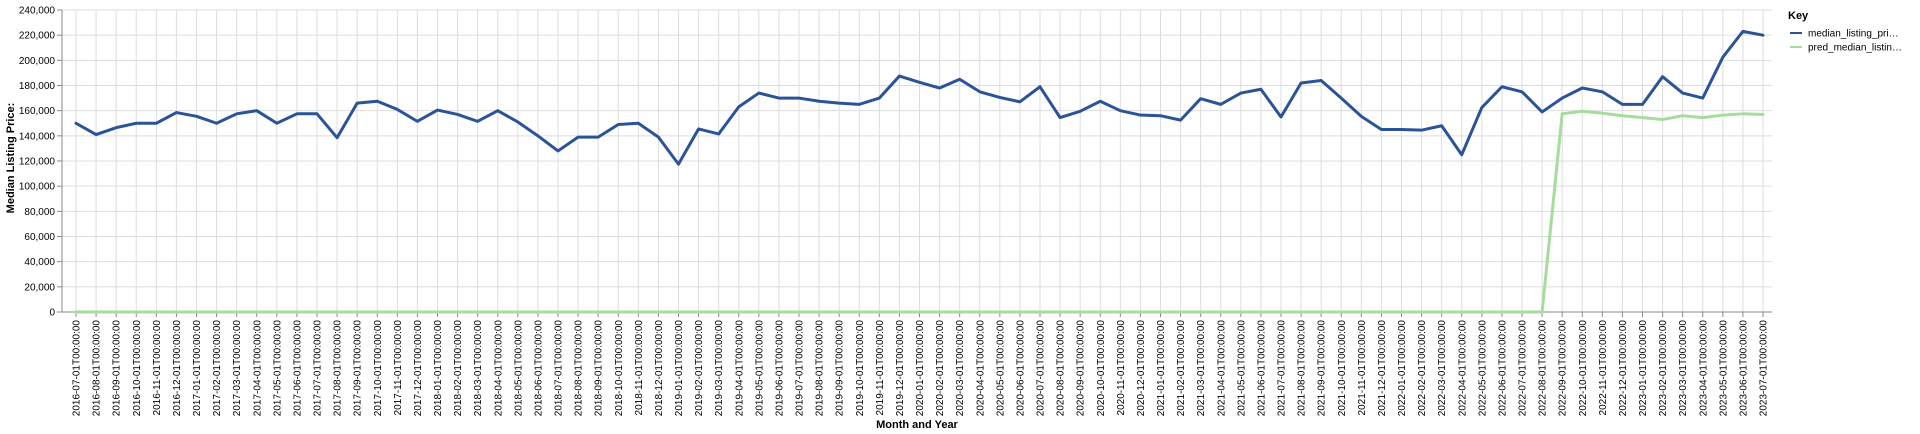 This screenshot has height=434, width=1920. I want to click on x-tick-label: 2017-05-01T00:00:00, so click(277, 368).